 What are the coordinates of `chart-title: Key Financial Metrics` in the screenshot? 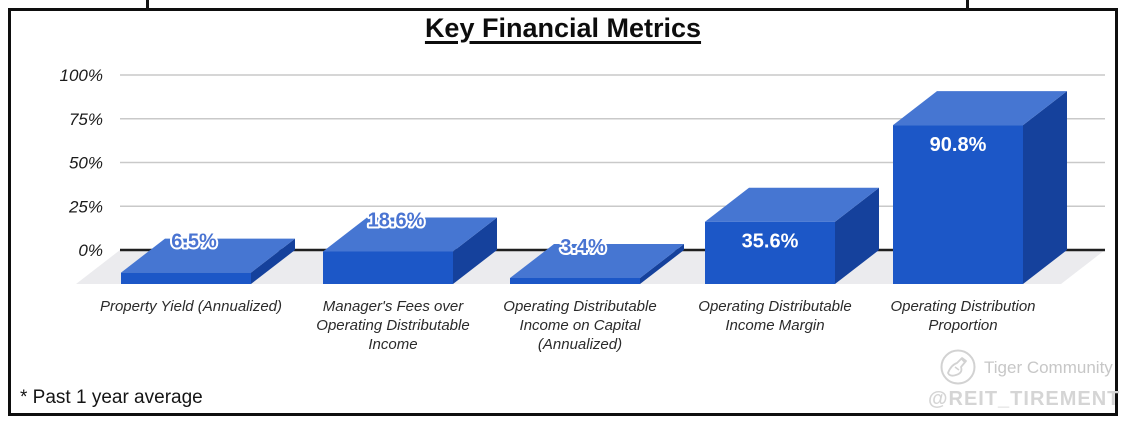 It's located at (563, 28).